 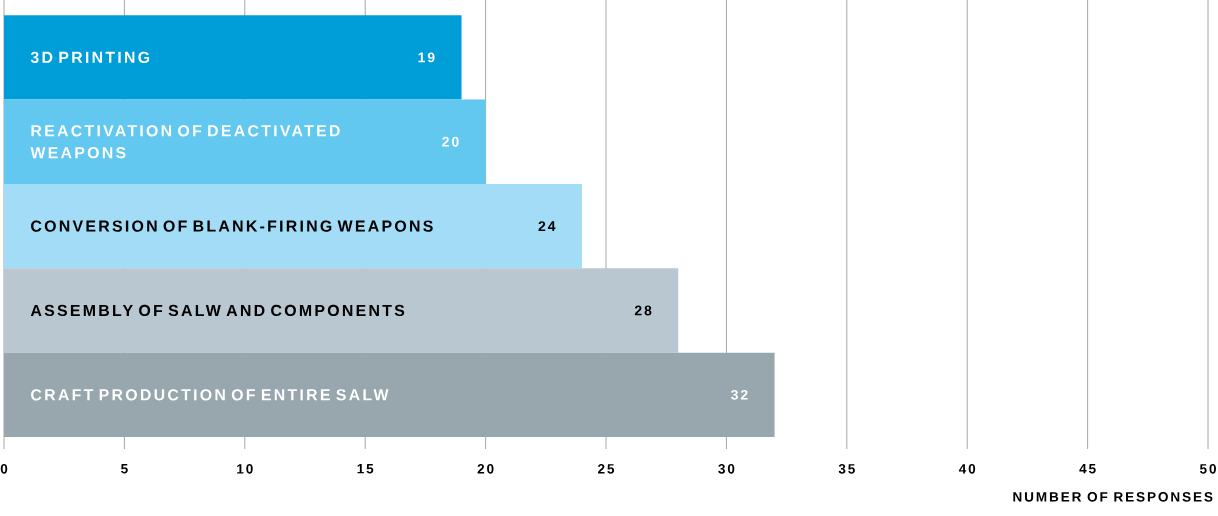 What do you see at coordinates (217, 310) in the screenshot?
I see `y-tick-label: ASSEMBLY OF SALW AND COMPONENTS` at bounding box center [217, 310].